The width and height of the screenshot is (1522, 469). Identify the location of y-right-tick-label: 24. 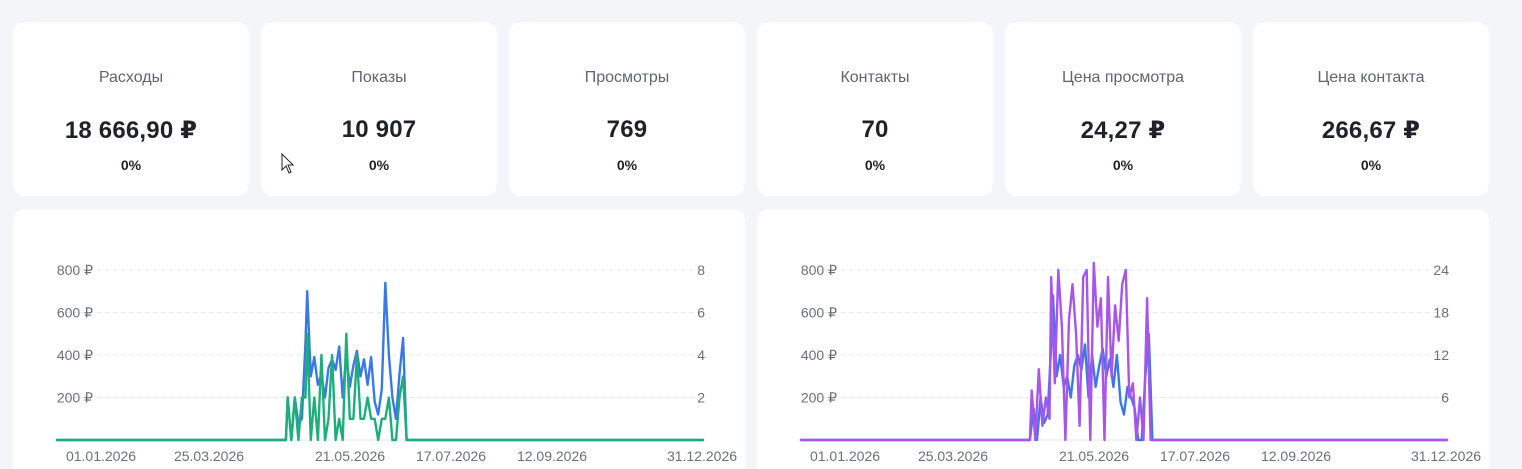
(1441, 270).